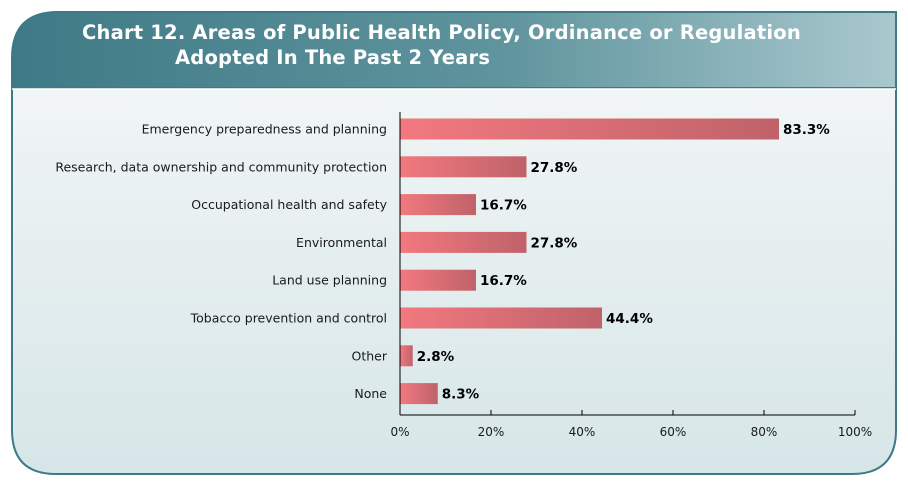 This screenshot has height=483, width=908. I want to click on x-tick-label: 80%, so click(764, 432).